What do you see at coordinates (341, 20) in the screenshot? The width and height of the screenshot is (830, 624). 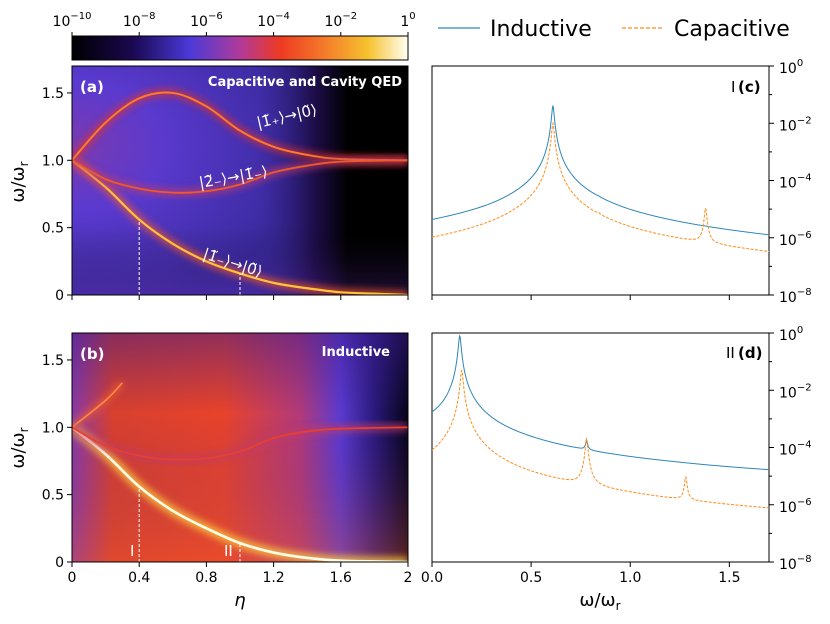 I see `colorbar-tick-label: 10⁻²` at bounding box center [341, 20].